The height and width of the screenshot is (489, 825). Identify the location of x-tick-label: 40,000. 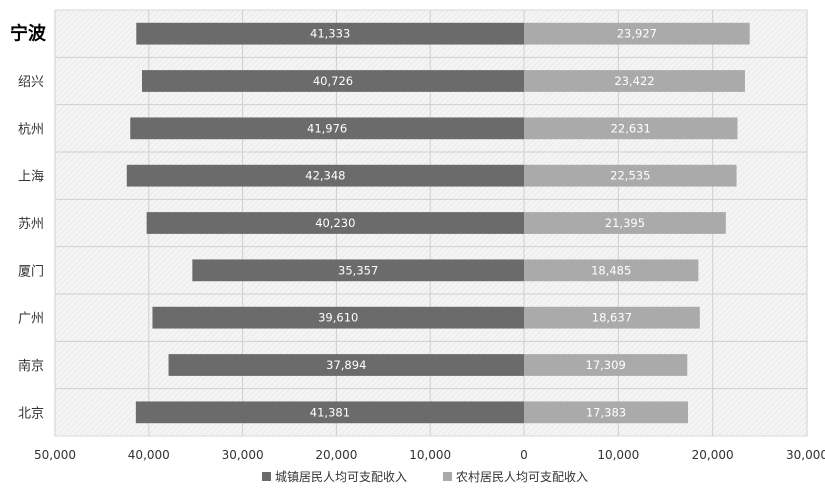
(149, 455).